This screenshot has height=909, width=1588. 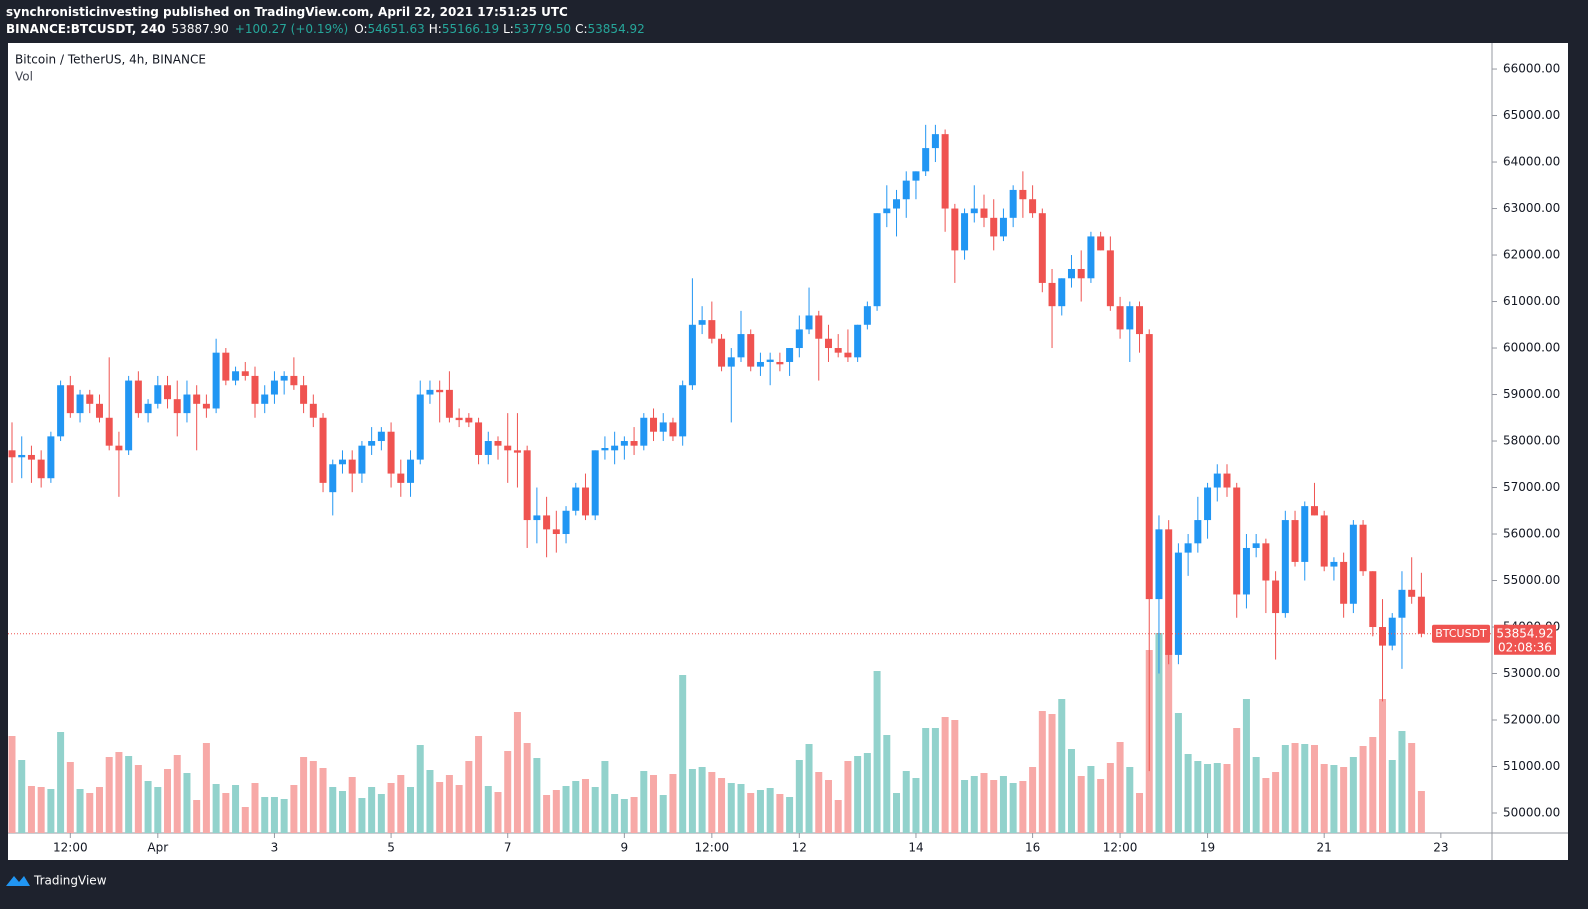 What do you see at coordinates (56, 881) in the screenshot?
I see `logo: TradingView` at bounding box center [56, 881].